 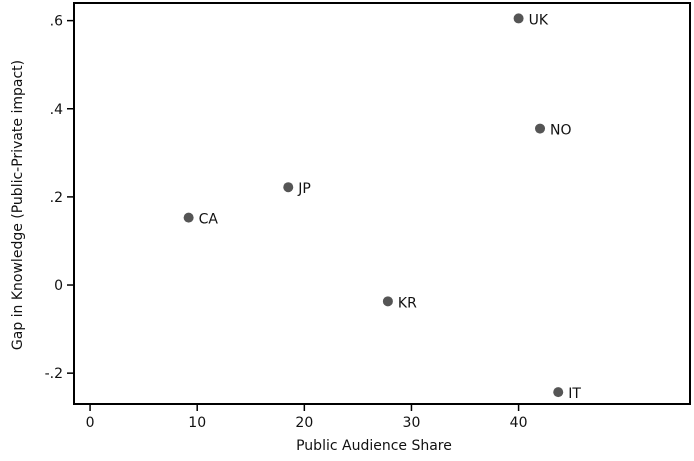 I want to click on y-tick-label: .2, so click(x=56, y=198).